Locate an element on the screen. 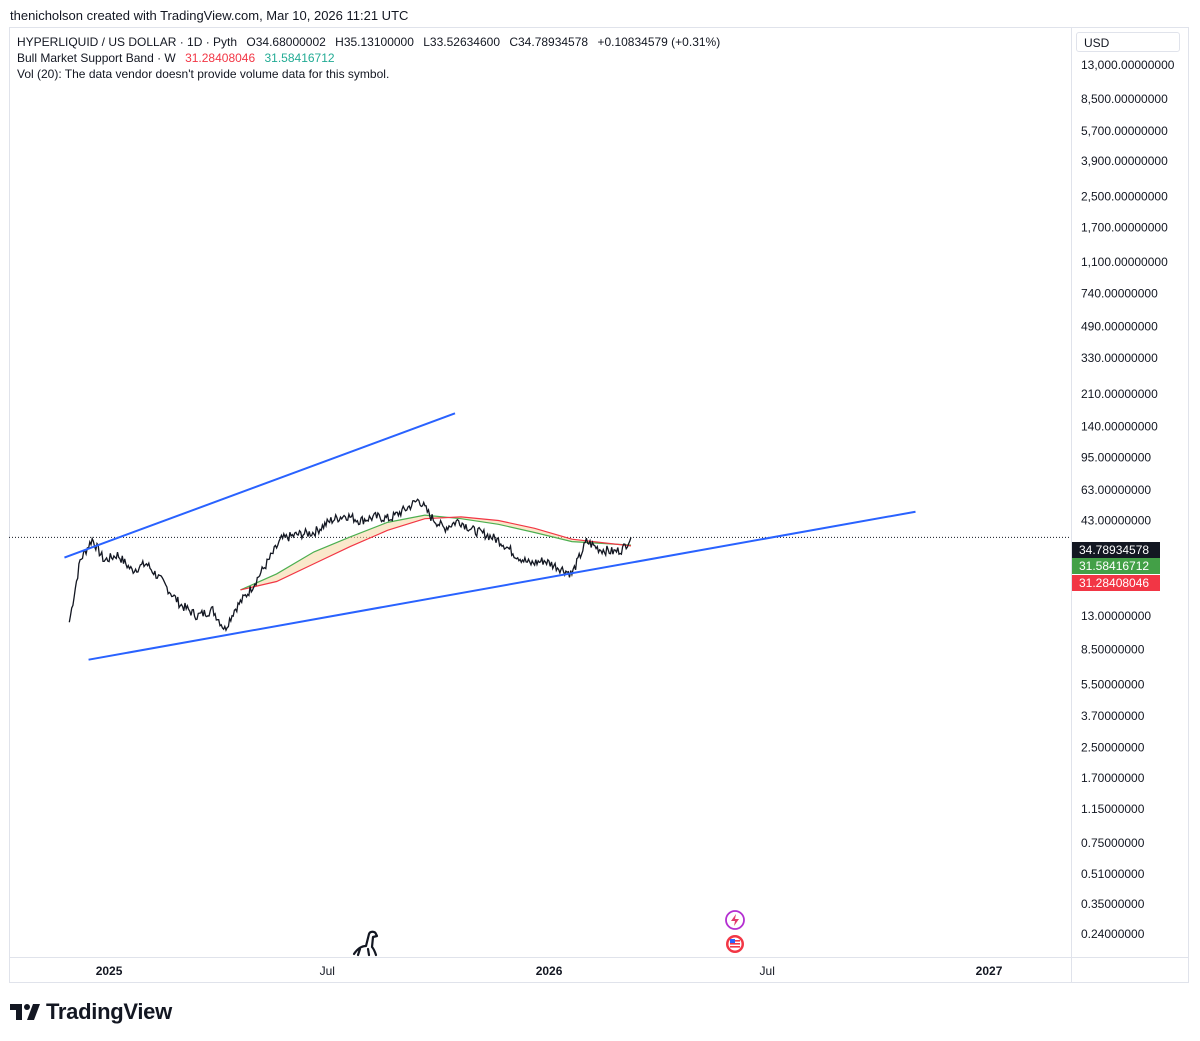  band-lower-line is located at coordinates (436, 553).